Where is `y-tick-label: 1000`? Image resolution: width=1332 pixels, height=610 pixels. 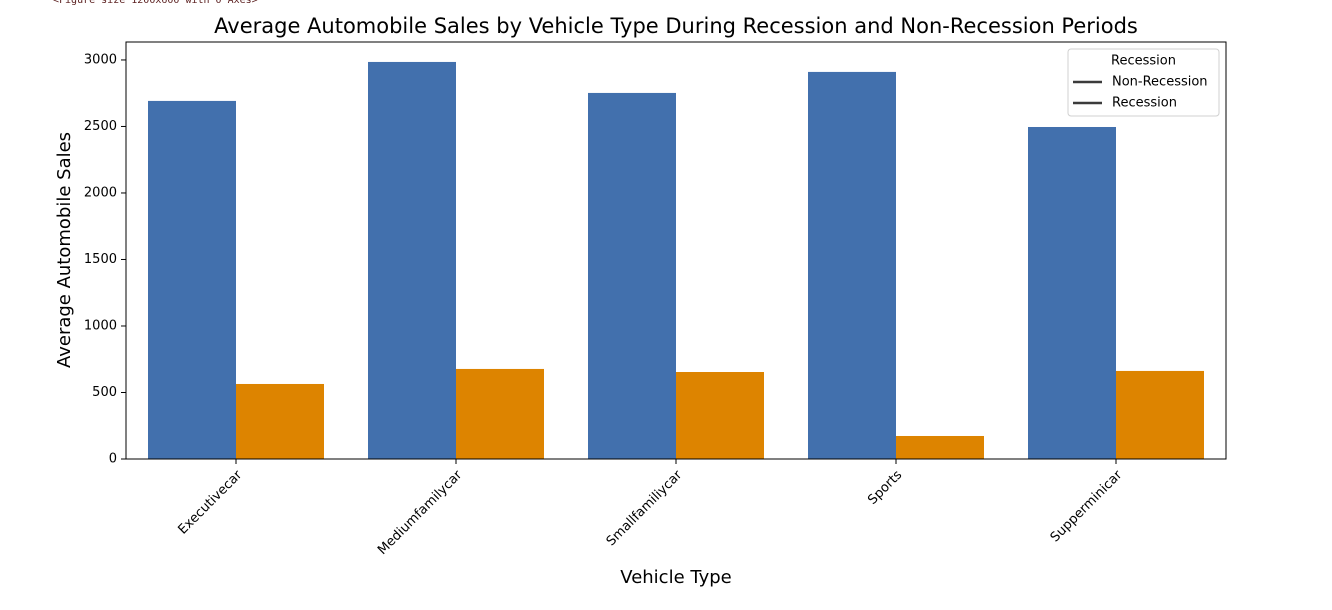
y-tick-label: 1000 is located at coordinates (100, 325).